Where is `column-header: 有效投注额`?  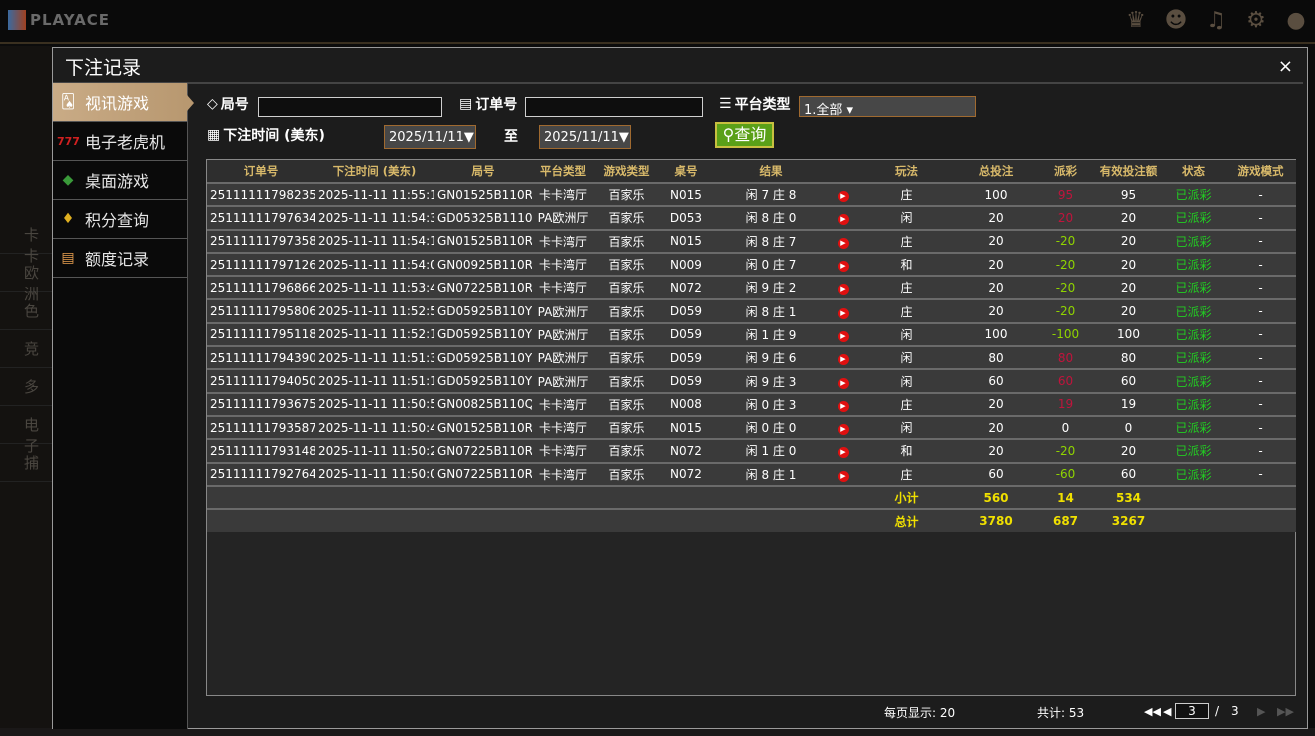 column-header: 有效投注额 is located at coordinates (1128, 171).